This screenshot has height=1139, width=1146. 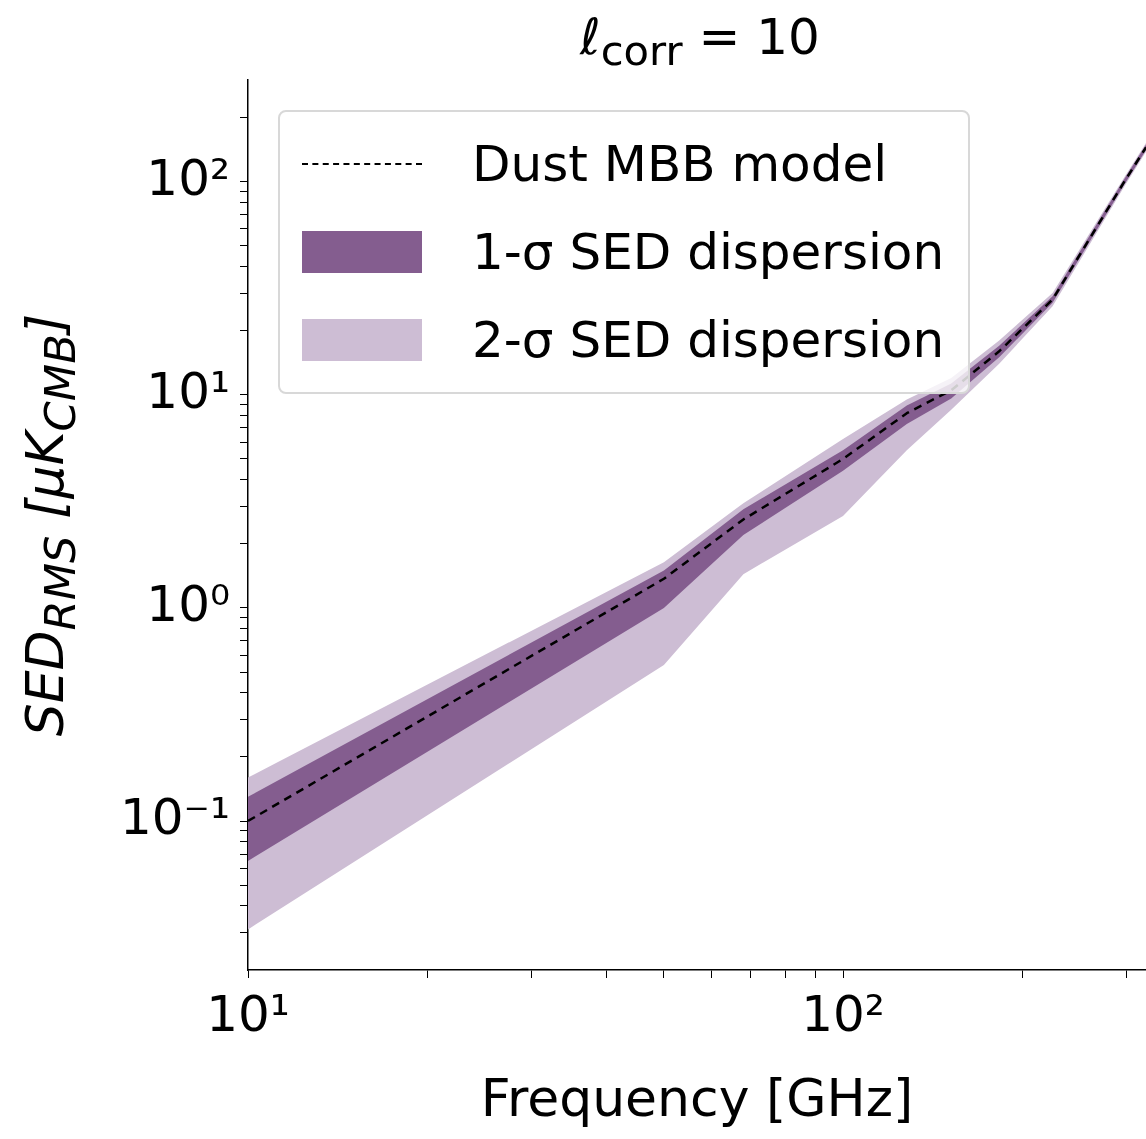 What do you see at coordinates (708, 252) in the screenshot?
I see `legend-label: 1-σ SED dispersion` at bounding box center [708, 252].